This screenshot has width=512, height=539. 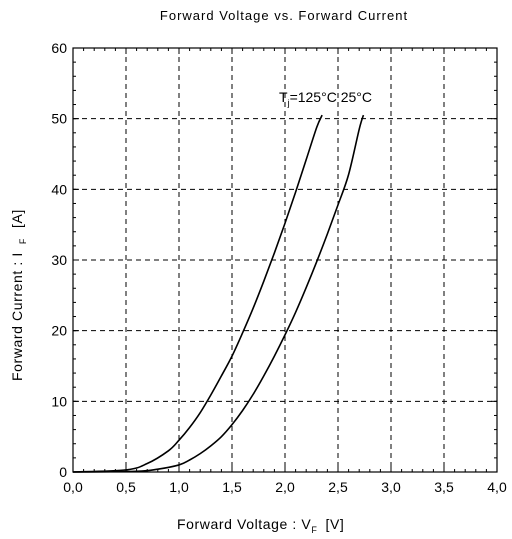 What do you see at coordinates (59, 48) in the screenshot?
I see `y-tick-label: 60` at bounding box center [59, 48].